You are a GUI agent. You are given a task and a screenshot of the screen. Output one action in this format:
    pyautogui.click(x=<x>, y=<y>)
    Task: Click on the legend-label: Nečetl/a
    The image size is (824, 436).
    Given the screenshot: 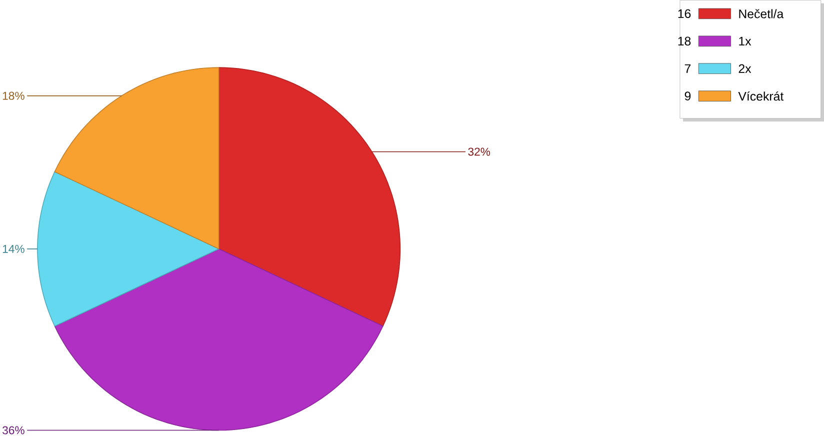 What is the action you would take?
    pyautogui.click(x=761, y=13)
    